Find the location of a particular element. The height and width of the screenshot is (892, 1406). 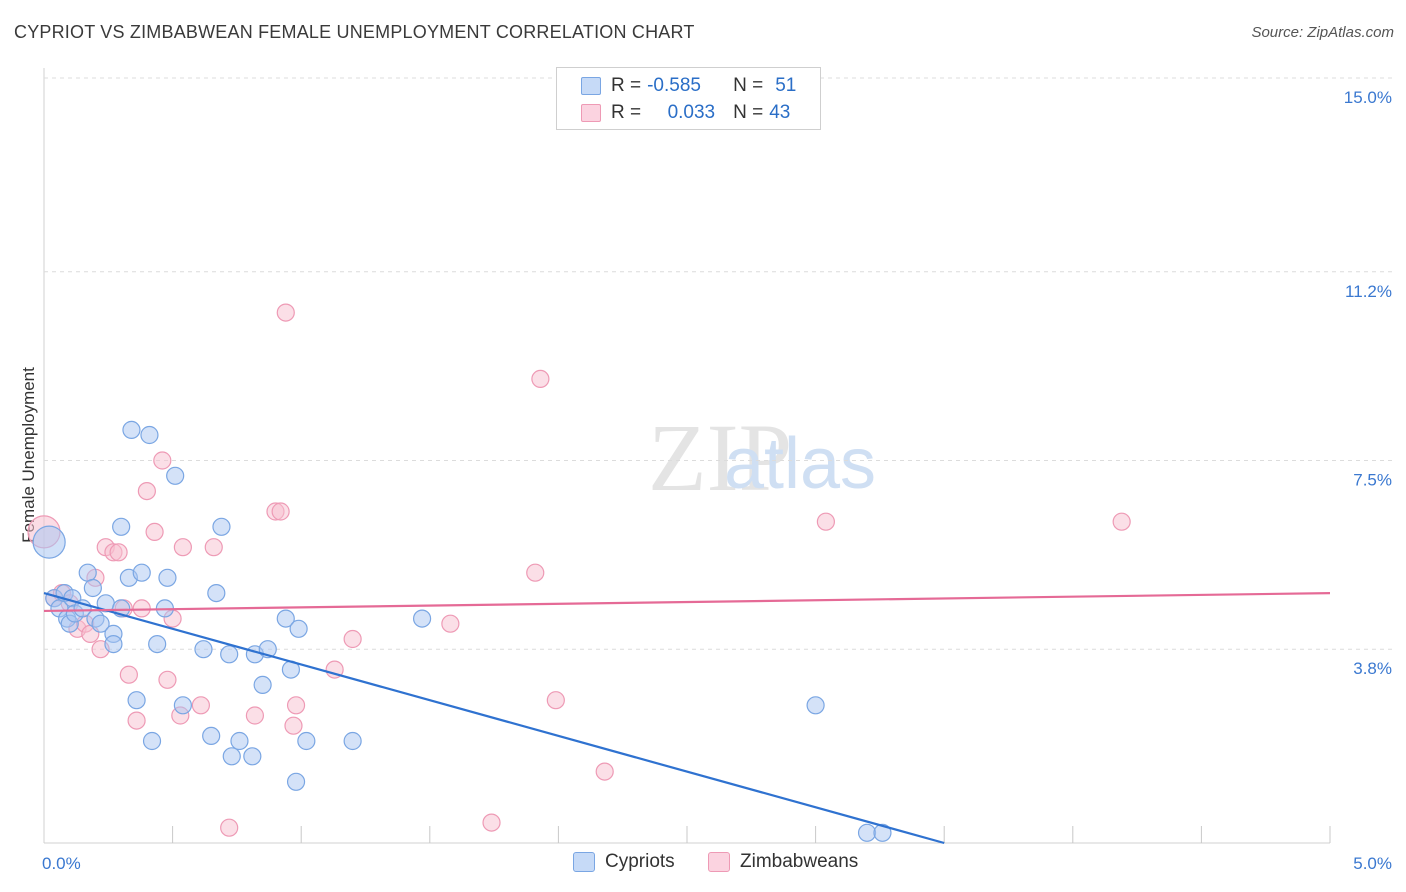

legend-item-zimbabweans: Zimbabweans is located at coordinates (783, 862).